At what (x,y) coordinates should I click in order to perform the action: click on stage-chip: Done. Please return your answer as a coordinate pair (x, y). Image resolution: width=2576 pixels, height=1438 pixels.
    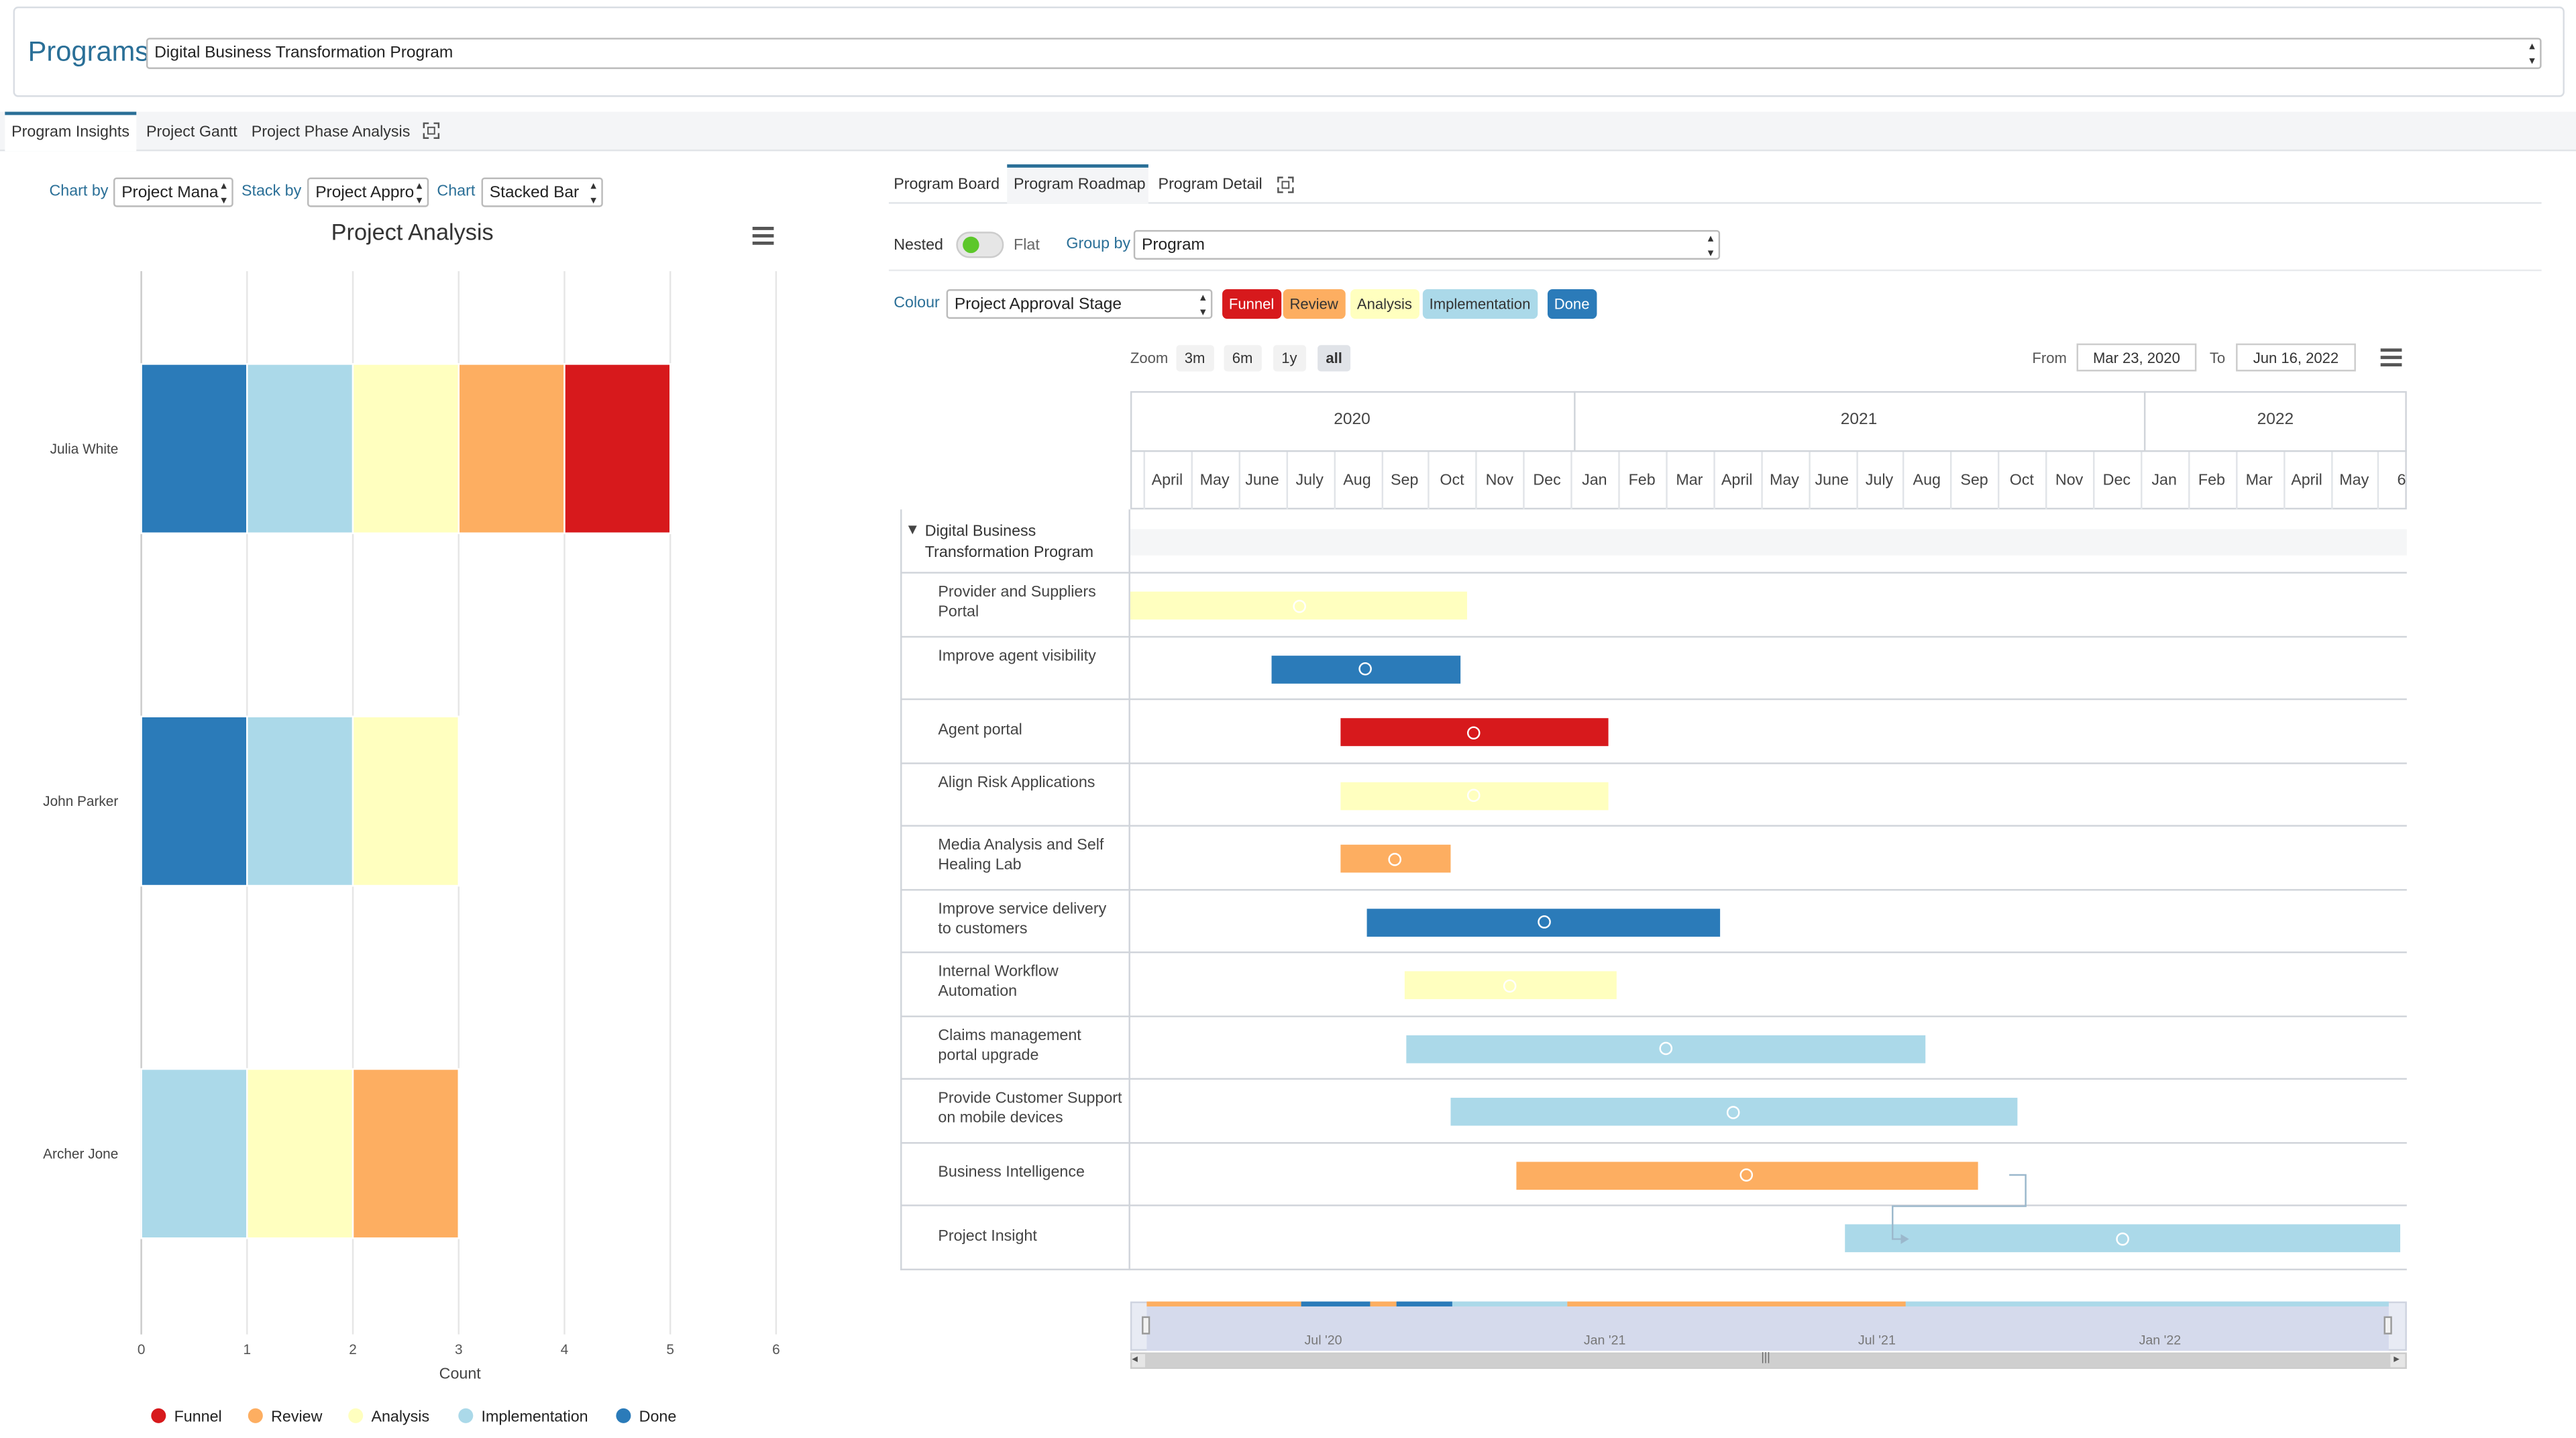
    Looking at the image, I should click on (1572, 304).